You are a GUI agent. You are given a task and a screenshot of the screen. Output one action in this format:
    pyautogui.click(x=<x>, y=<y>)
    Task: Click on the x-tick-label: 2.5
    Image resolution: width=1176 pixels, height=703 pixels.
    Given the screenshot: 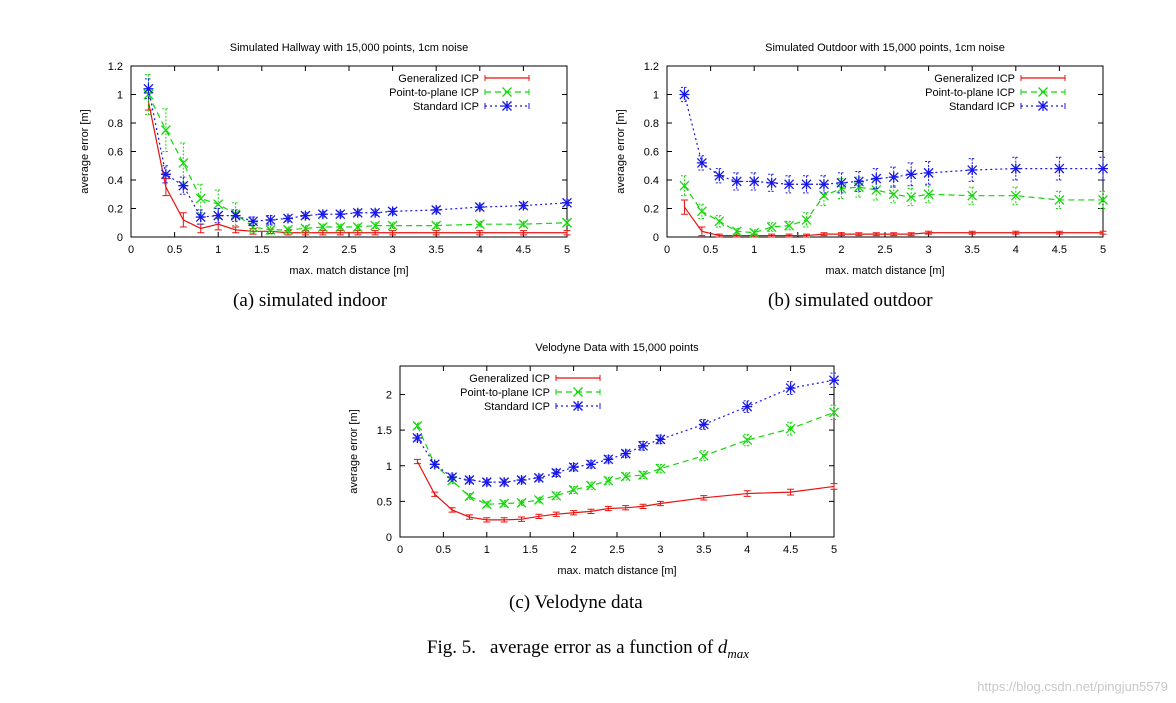 What is the action you would take?
    pyautogui.click(x=884, y=250)
    